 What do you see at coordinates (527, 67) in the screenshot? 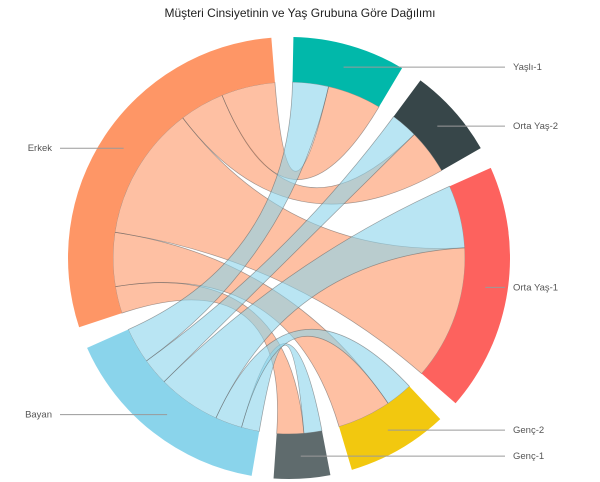
I see `label-yasli-1: Yaşlı-1` at bounding box center [527, 67].